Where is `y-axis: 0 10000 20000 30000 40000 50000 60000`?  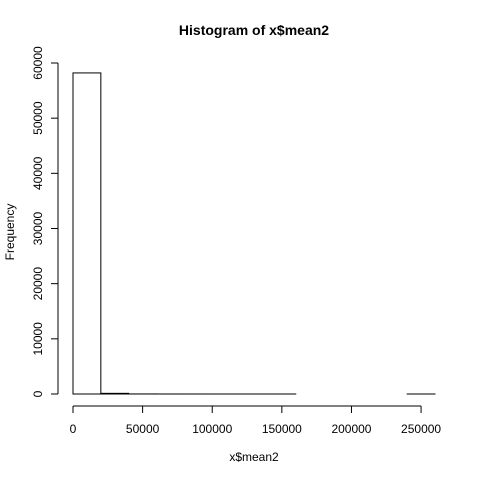
y-axis: 0 10000 20000 30000 40000 50000 60000 is located at coordinates (45, 221).